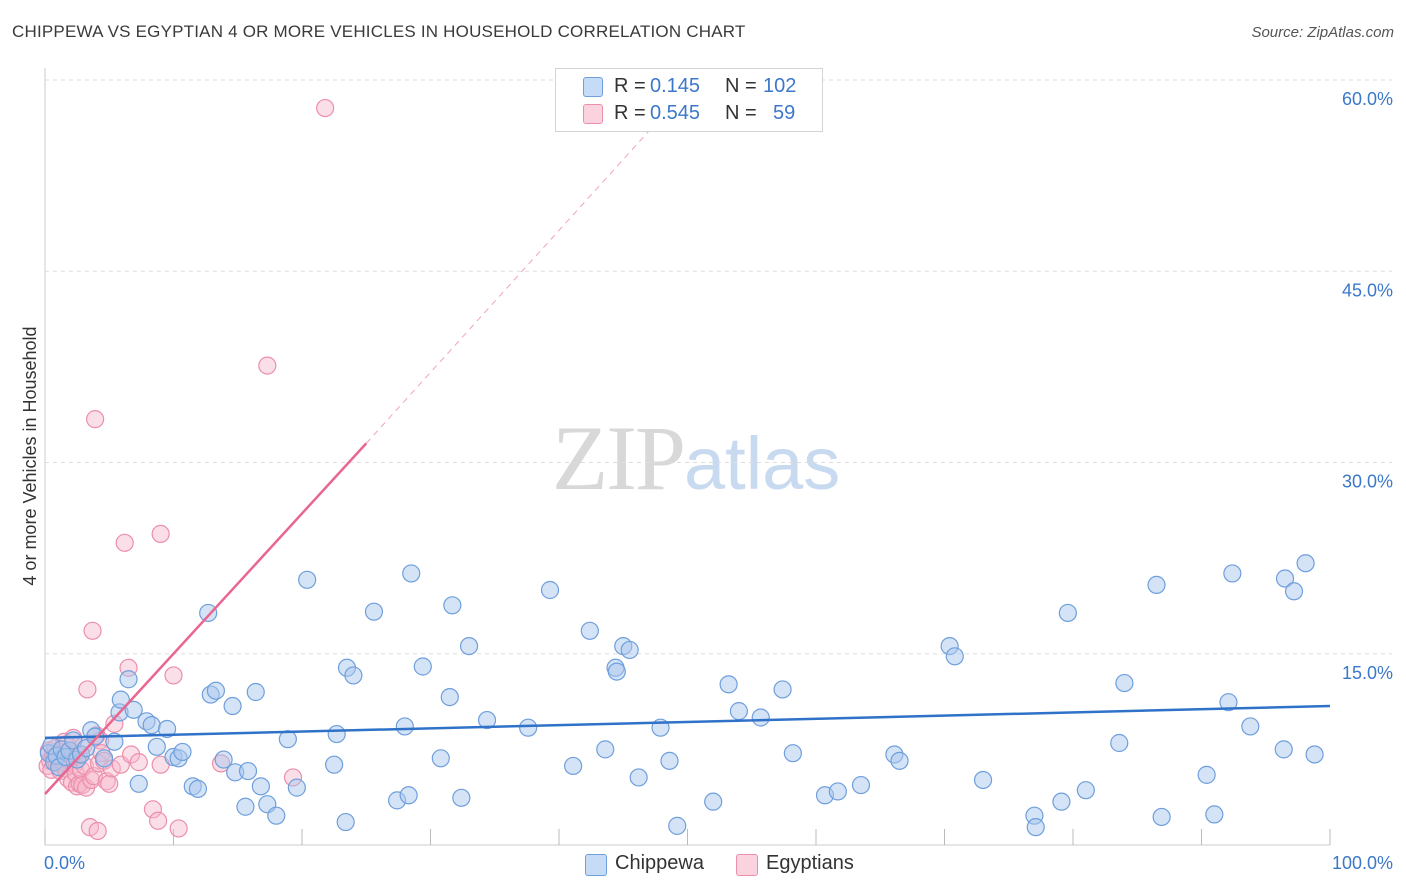  Describe the element at coordinates (1367, 673) in the screenshot. I see `y-tick-label: 15.0%` at that location.